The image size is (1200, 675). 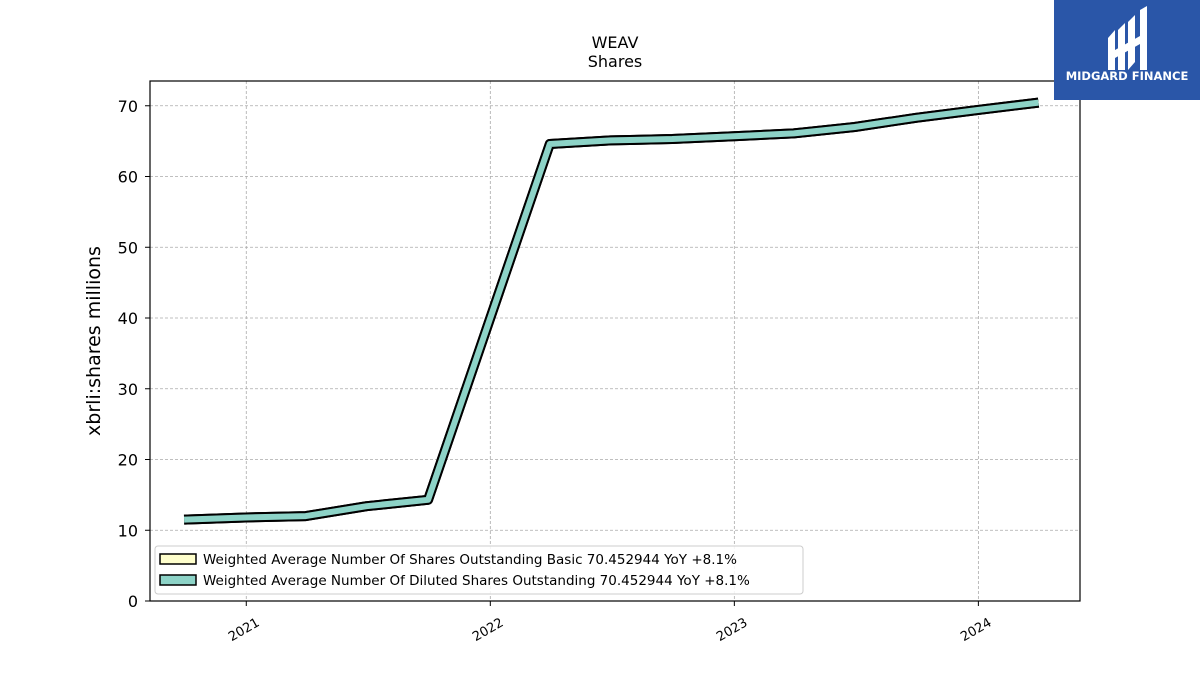 I want to click on y-tick-label: 10, so click(x=128, y=530).